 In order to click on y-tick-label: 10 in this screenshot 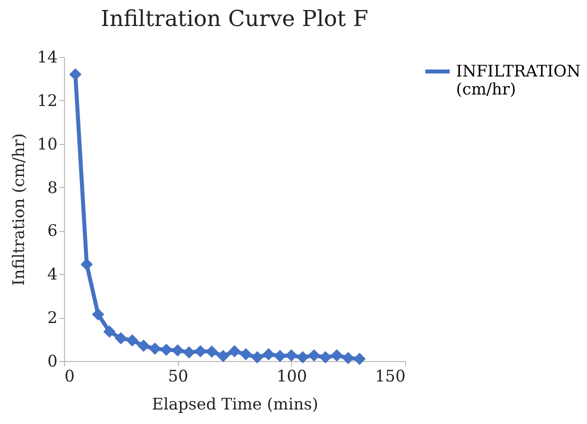, I will do `click(47, 144)`.